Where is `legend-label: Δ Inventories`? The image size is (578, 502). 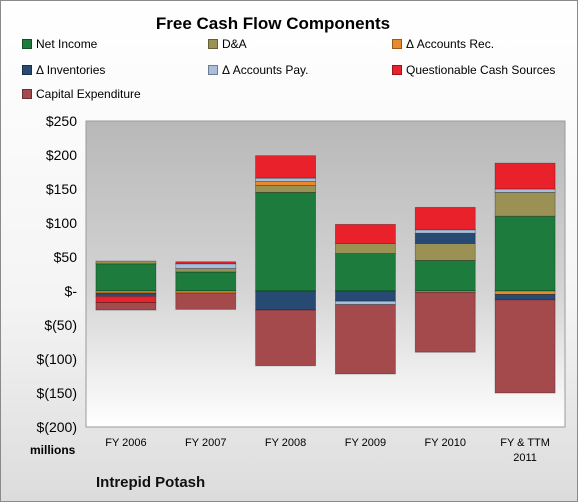
legend-label: Δ Inventories is located at coordinates (71, 70).